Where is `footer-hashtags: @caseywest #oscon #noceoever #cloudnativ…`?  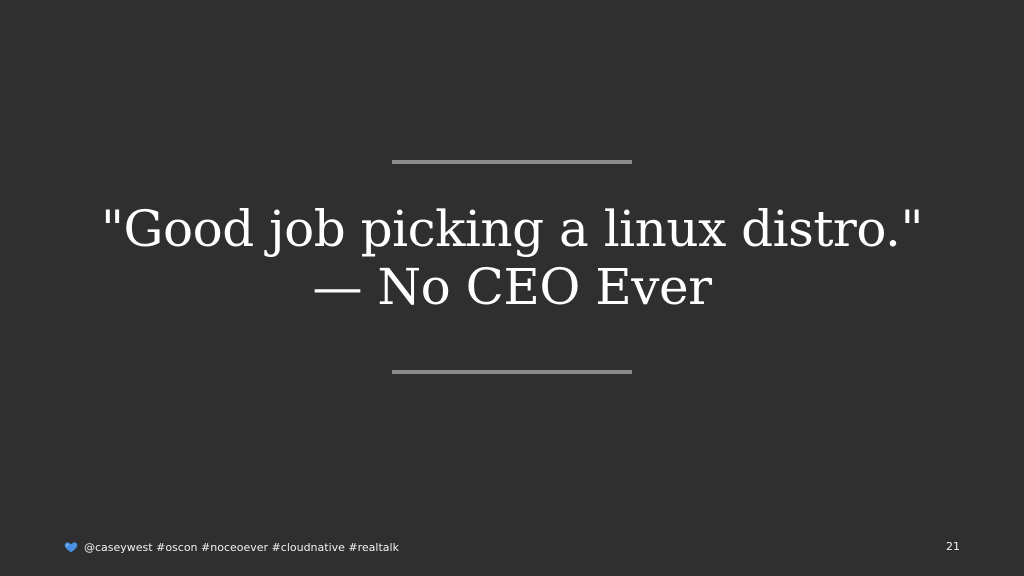
footer-hashtags: @caseywest #oscon #noceoever #cloudnativ… is located at coordinates (241, 547).